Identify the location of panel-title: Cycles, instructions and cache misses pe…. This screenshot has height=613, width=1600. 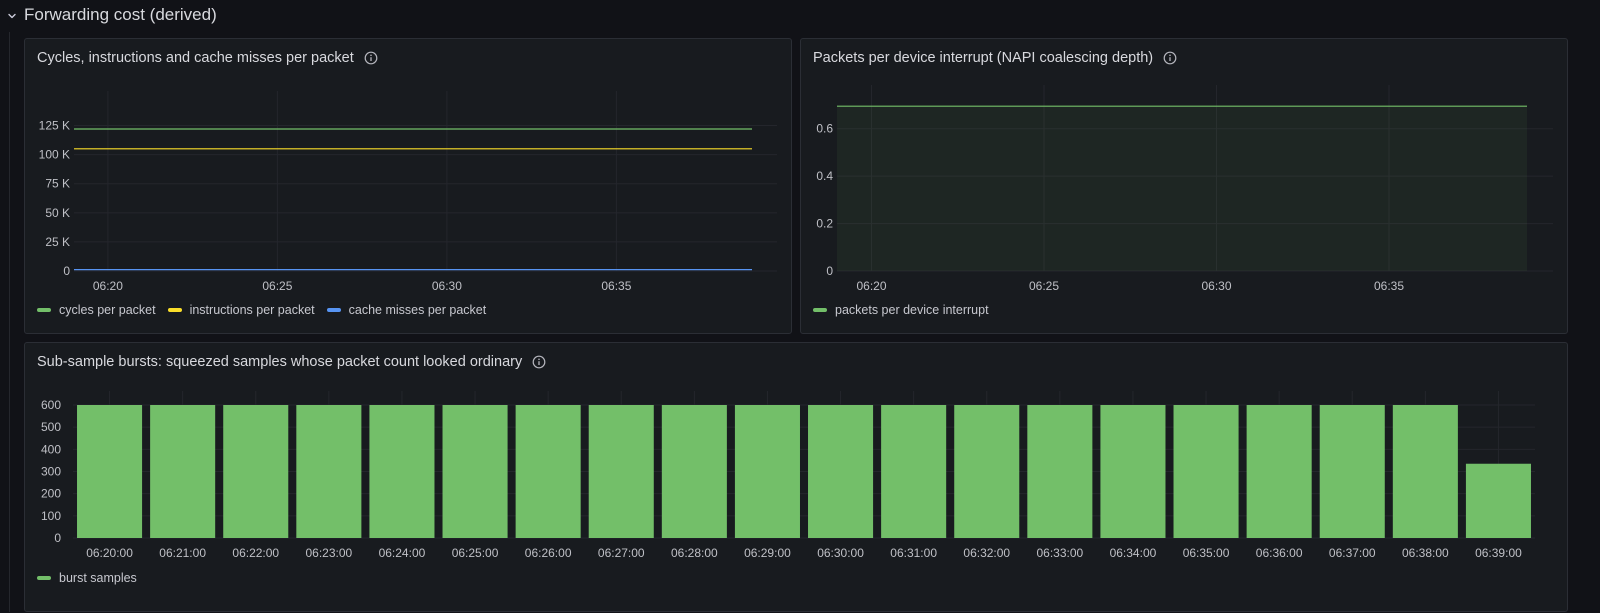
(207, 58).